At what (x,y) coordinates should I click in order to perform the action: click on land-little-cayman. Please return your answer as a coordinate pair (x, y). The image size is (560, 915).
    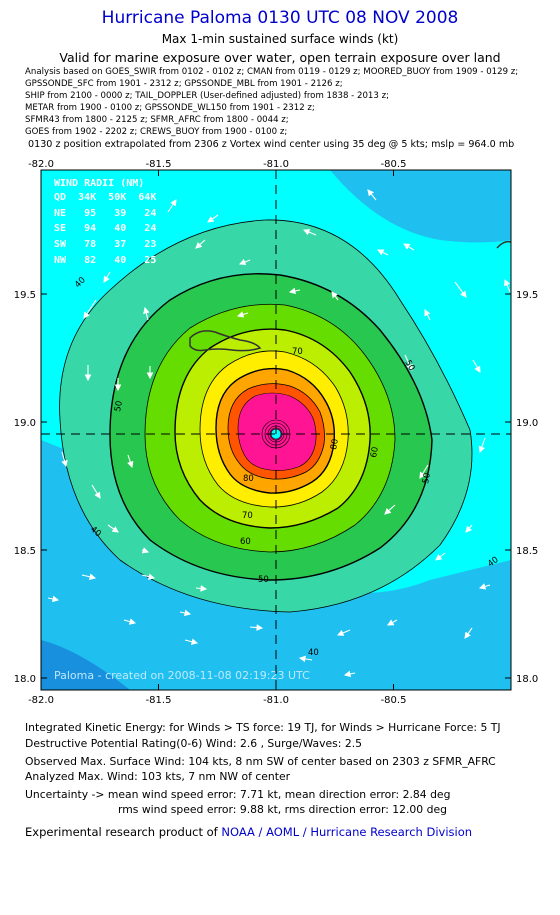
    Looking at the image, I should click on (225, 341).